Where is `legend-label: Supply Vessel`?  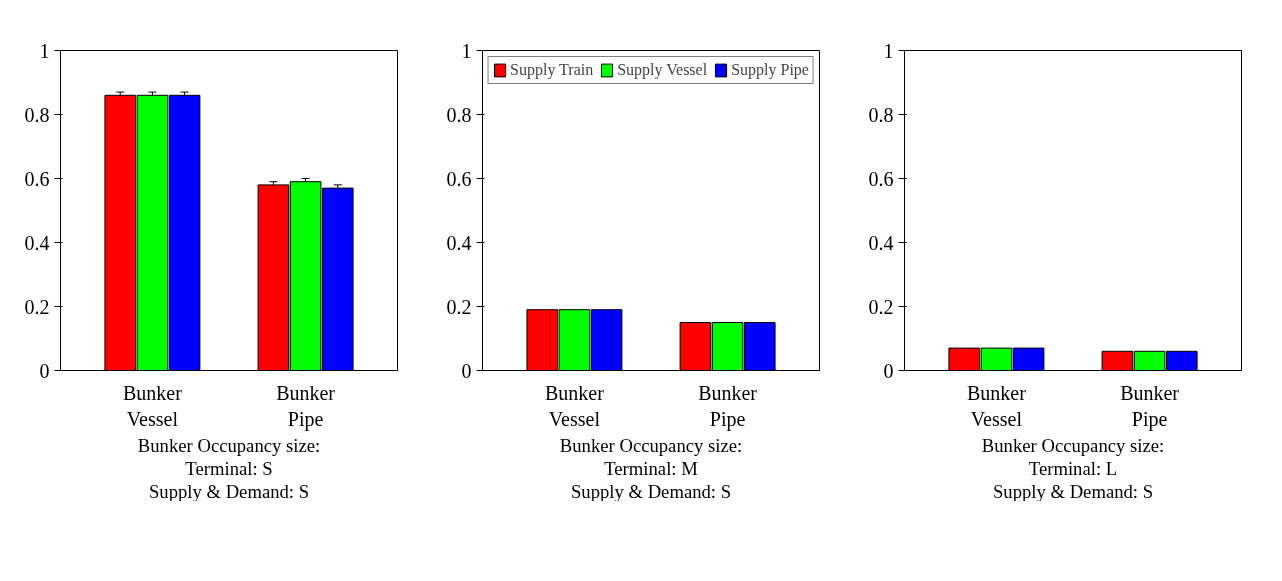 legend-label: Supply Vessel is located at coordinates (662, 70).